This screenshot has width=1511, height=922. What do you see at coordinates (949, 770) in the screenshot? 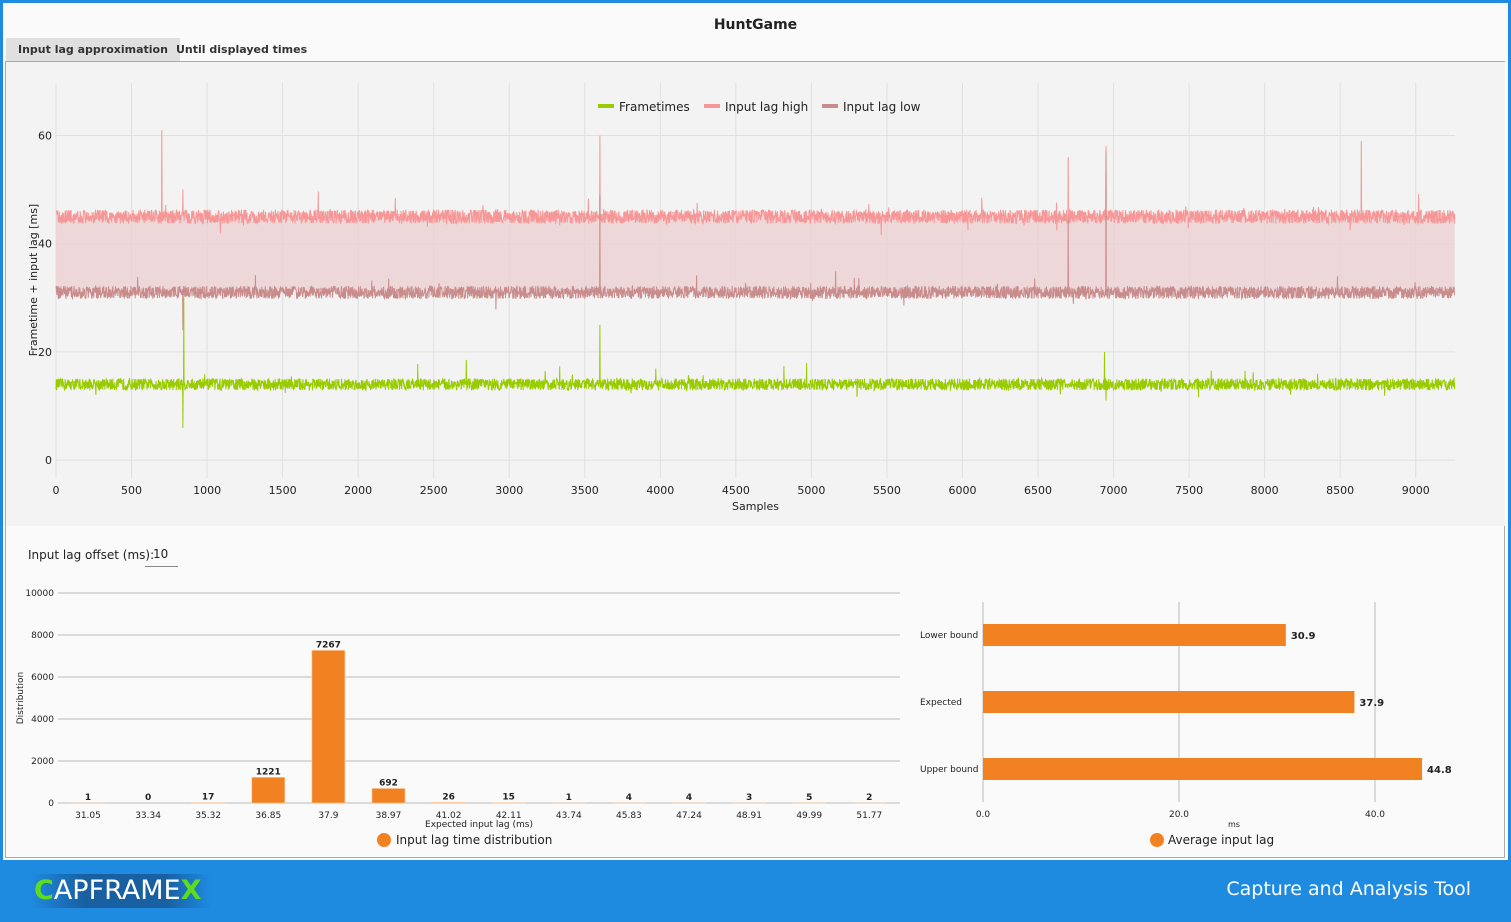
I see `category-label: Upper bound` at bounding box center [949, 770].